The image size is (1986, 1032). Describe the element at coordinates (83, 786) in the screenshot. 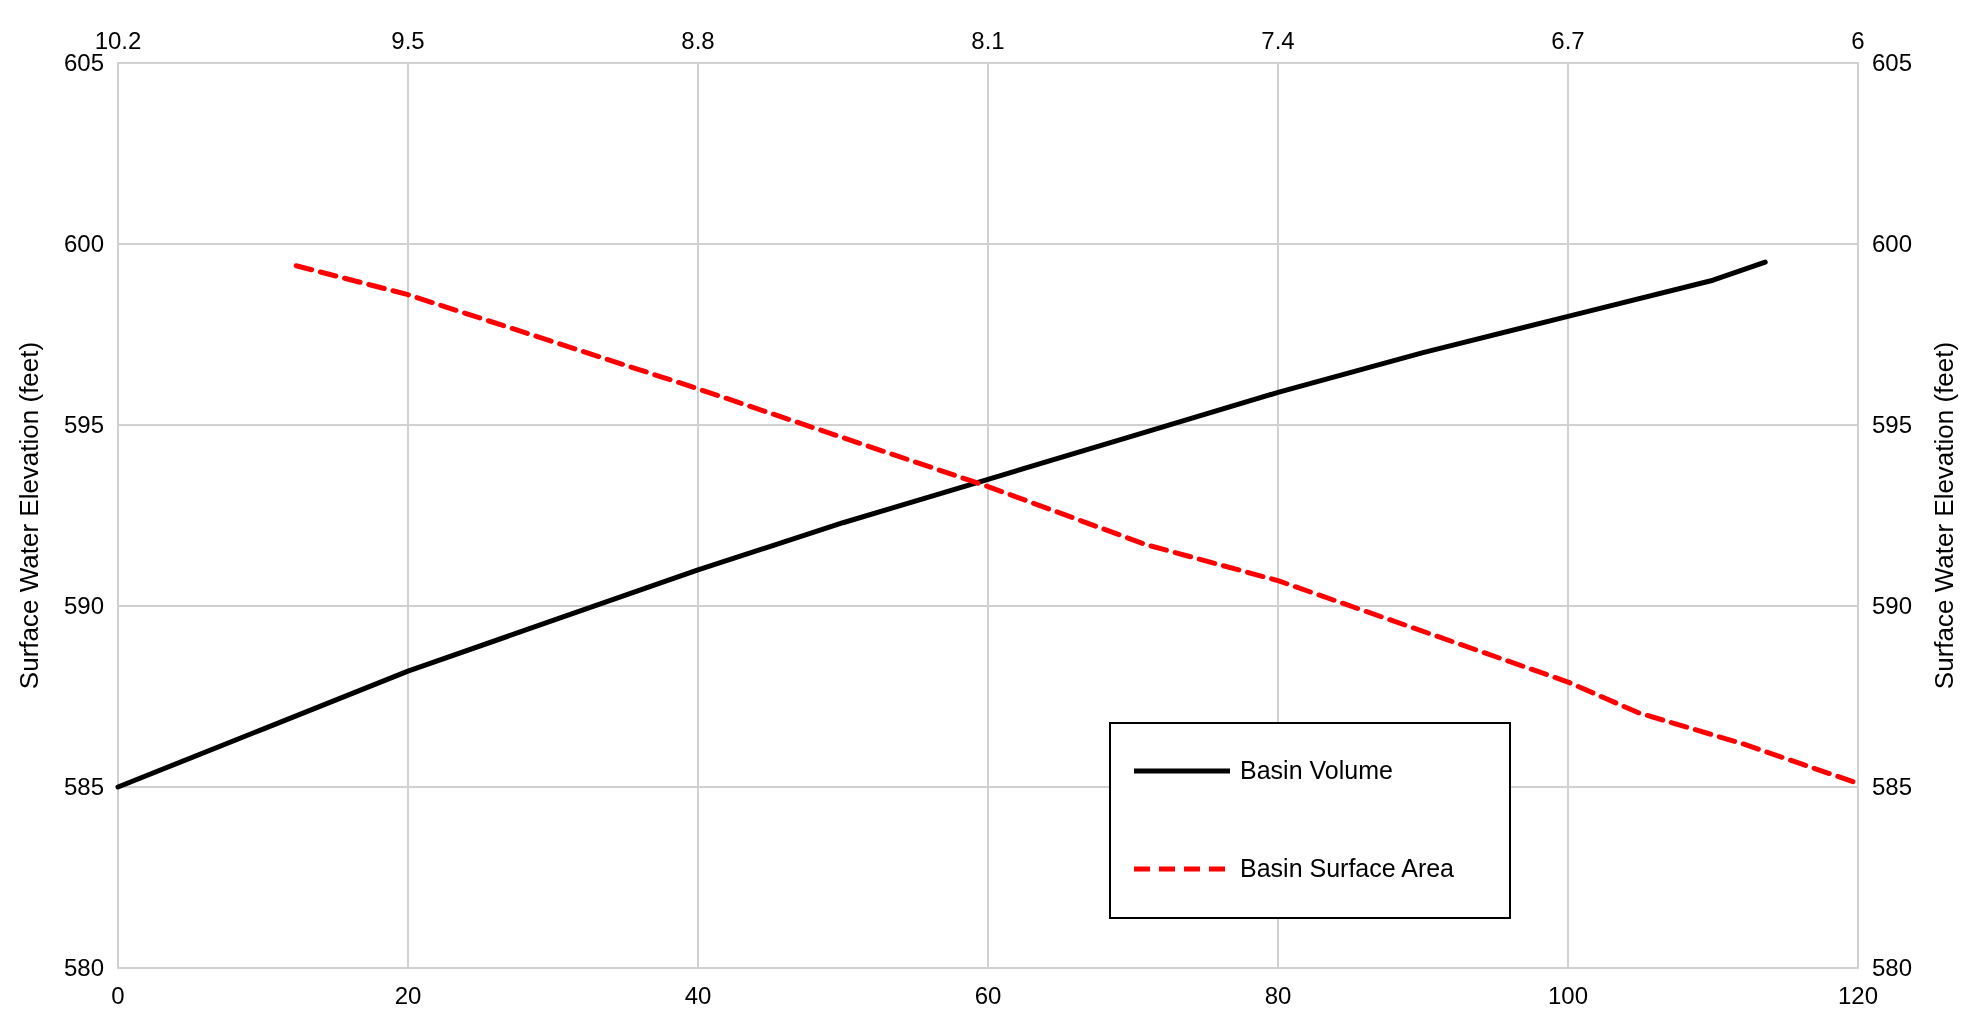

I see `y-tick-label: 585` at that location.